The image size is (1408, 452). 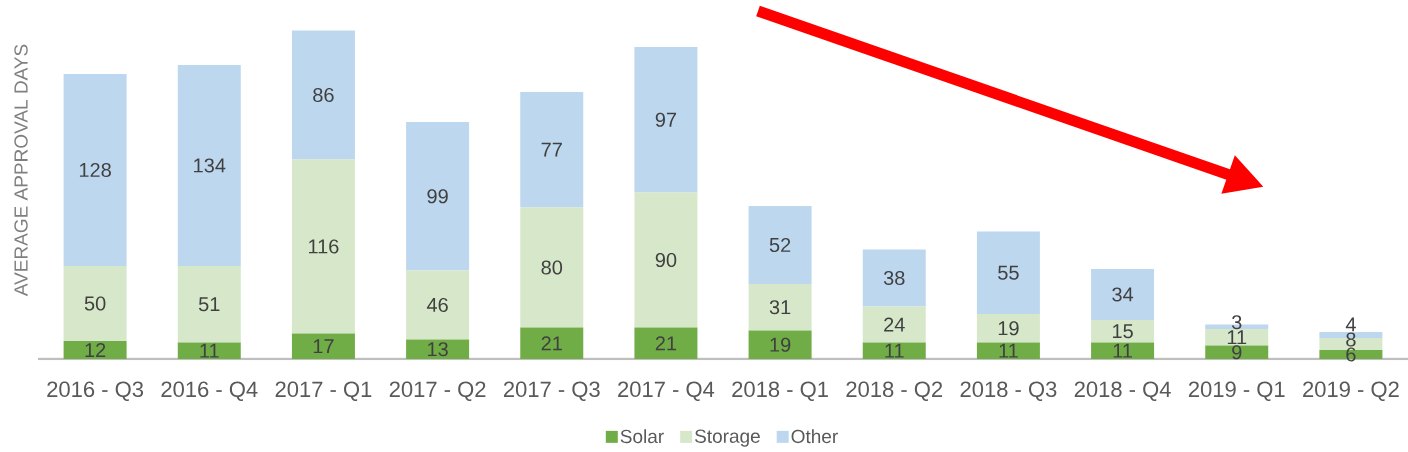 What do you see at coordinates (95, 391) in the screenshot?
I see `x-tick-label: 2016 - Q3` at bounding box center [95, 391].